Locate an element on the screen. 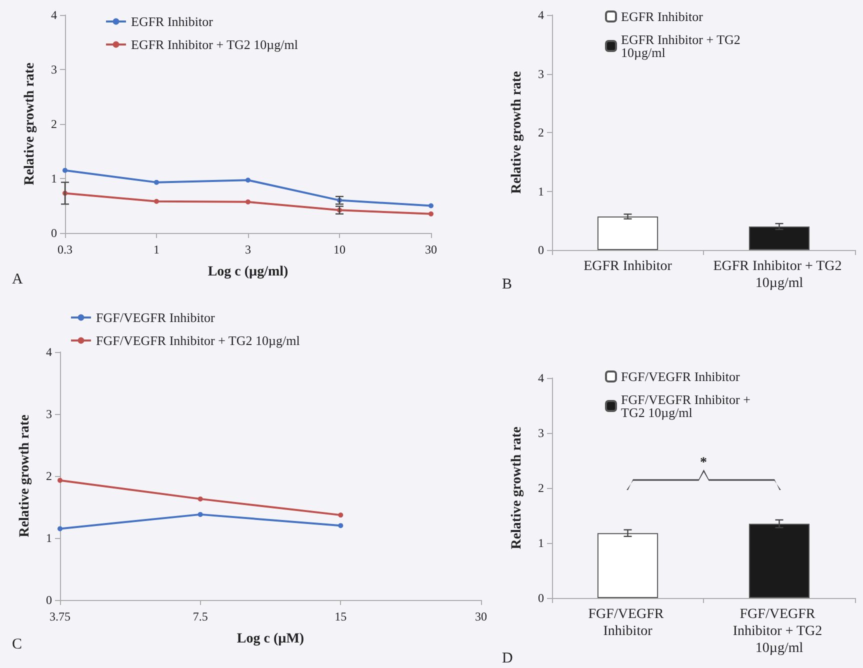 The image size is (863, 668). x-tick-label: 7.5 is located at coordinates (200, 617).